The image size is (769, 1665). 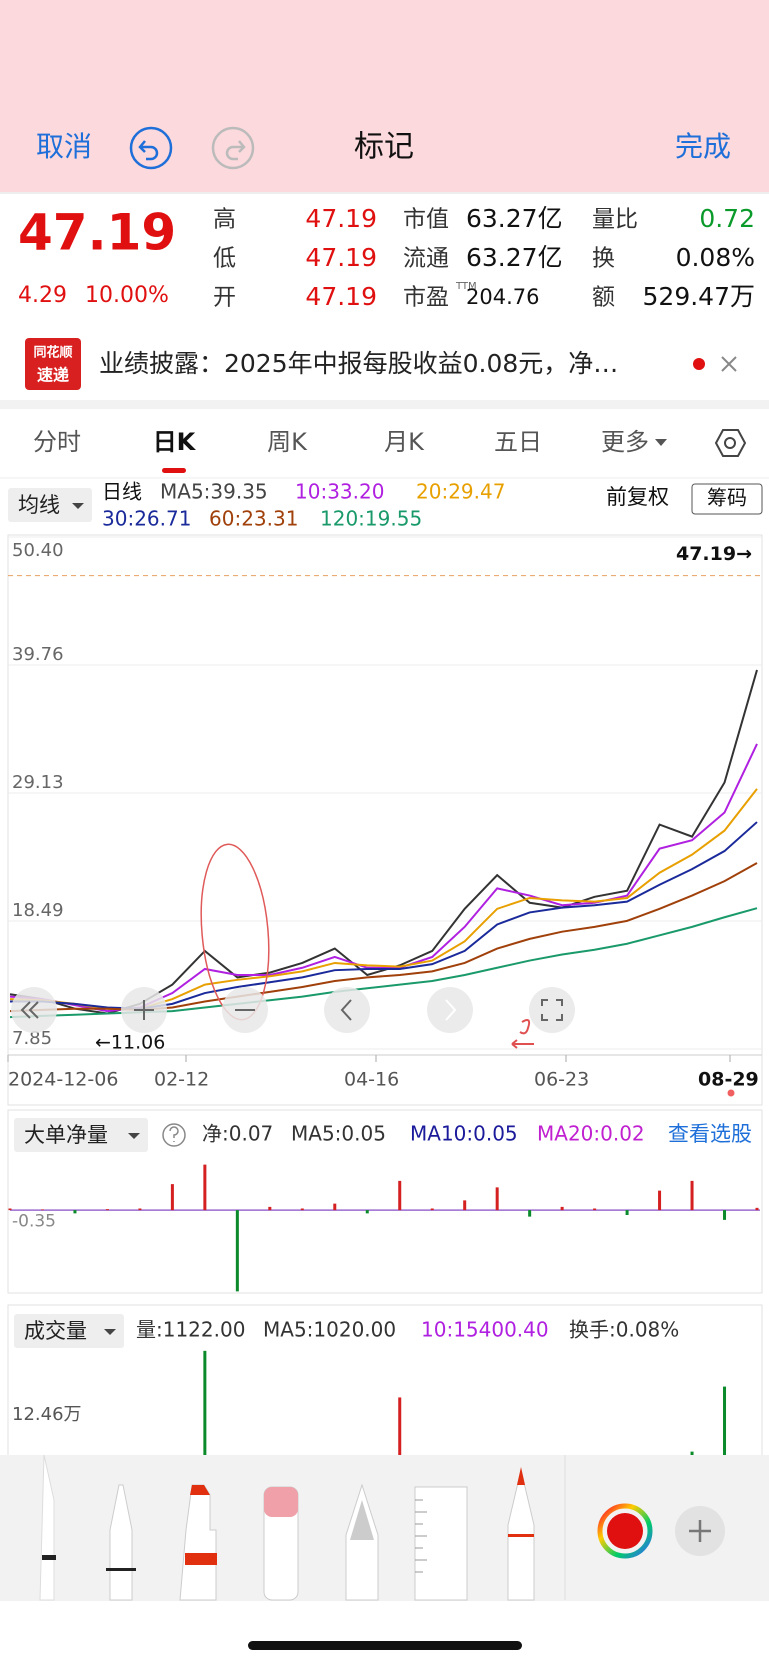 I want to click on screen-link: 查看选股, so click(x=710, y=1134).